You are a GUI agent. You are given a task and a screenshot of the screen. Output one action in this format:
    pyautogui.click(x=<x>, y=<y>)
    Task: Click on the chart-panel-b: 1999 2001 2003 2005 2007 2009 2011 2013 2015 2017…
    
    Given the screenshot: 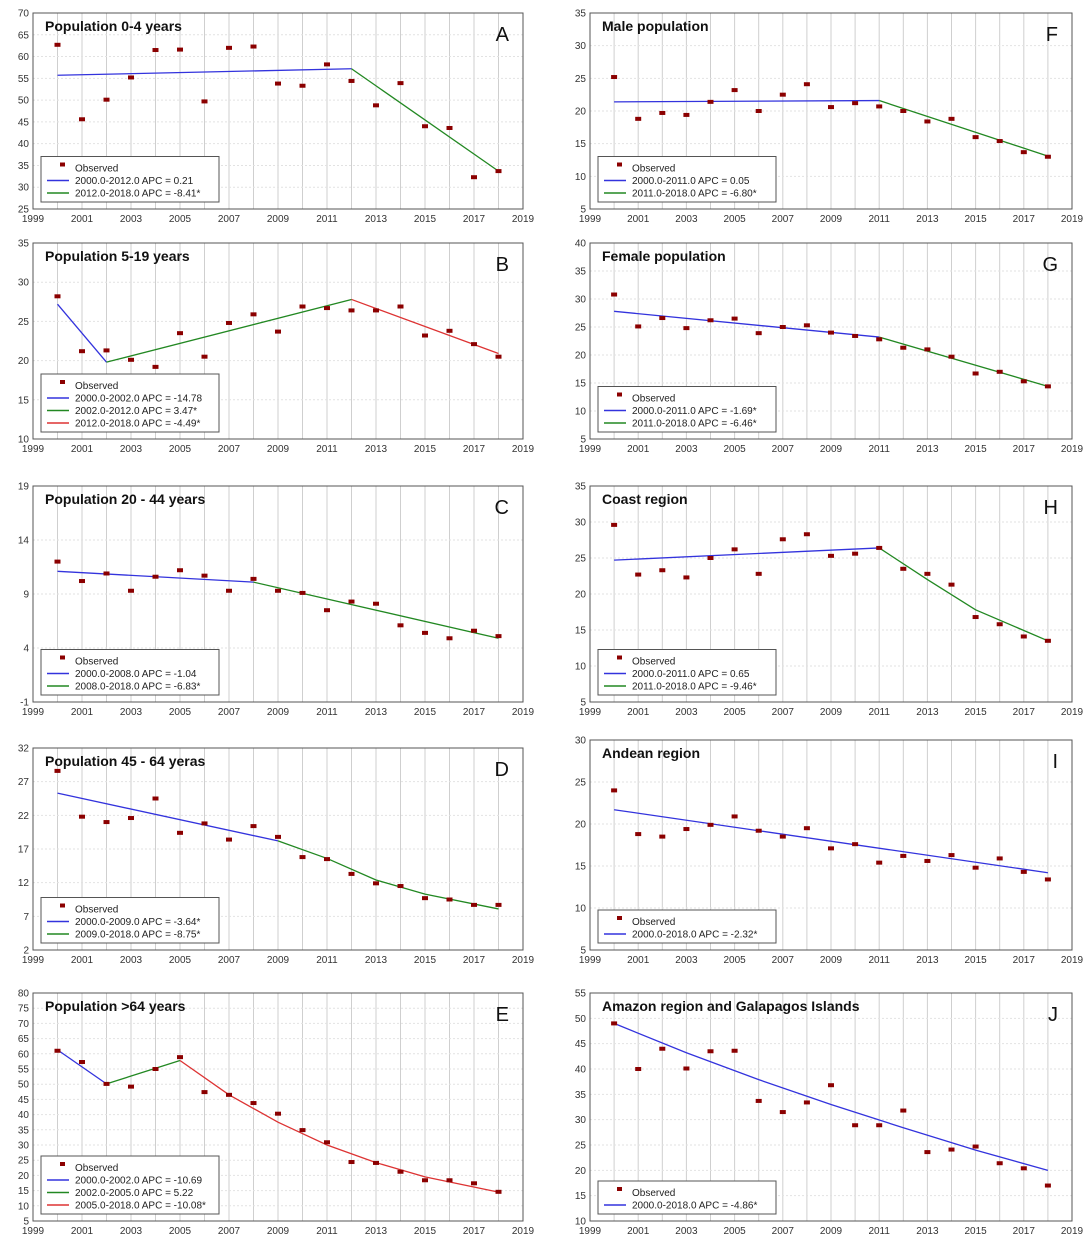 What is the action you would take?
    pyautogui.click(x=276, y=347)
    